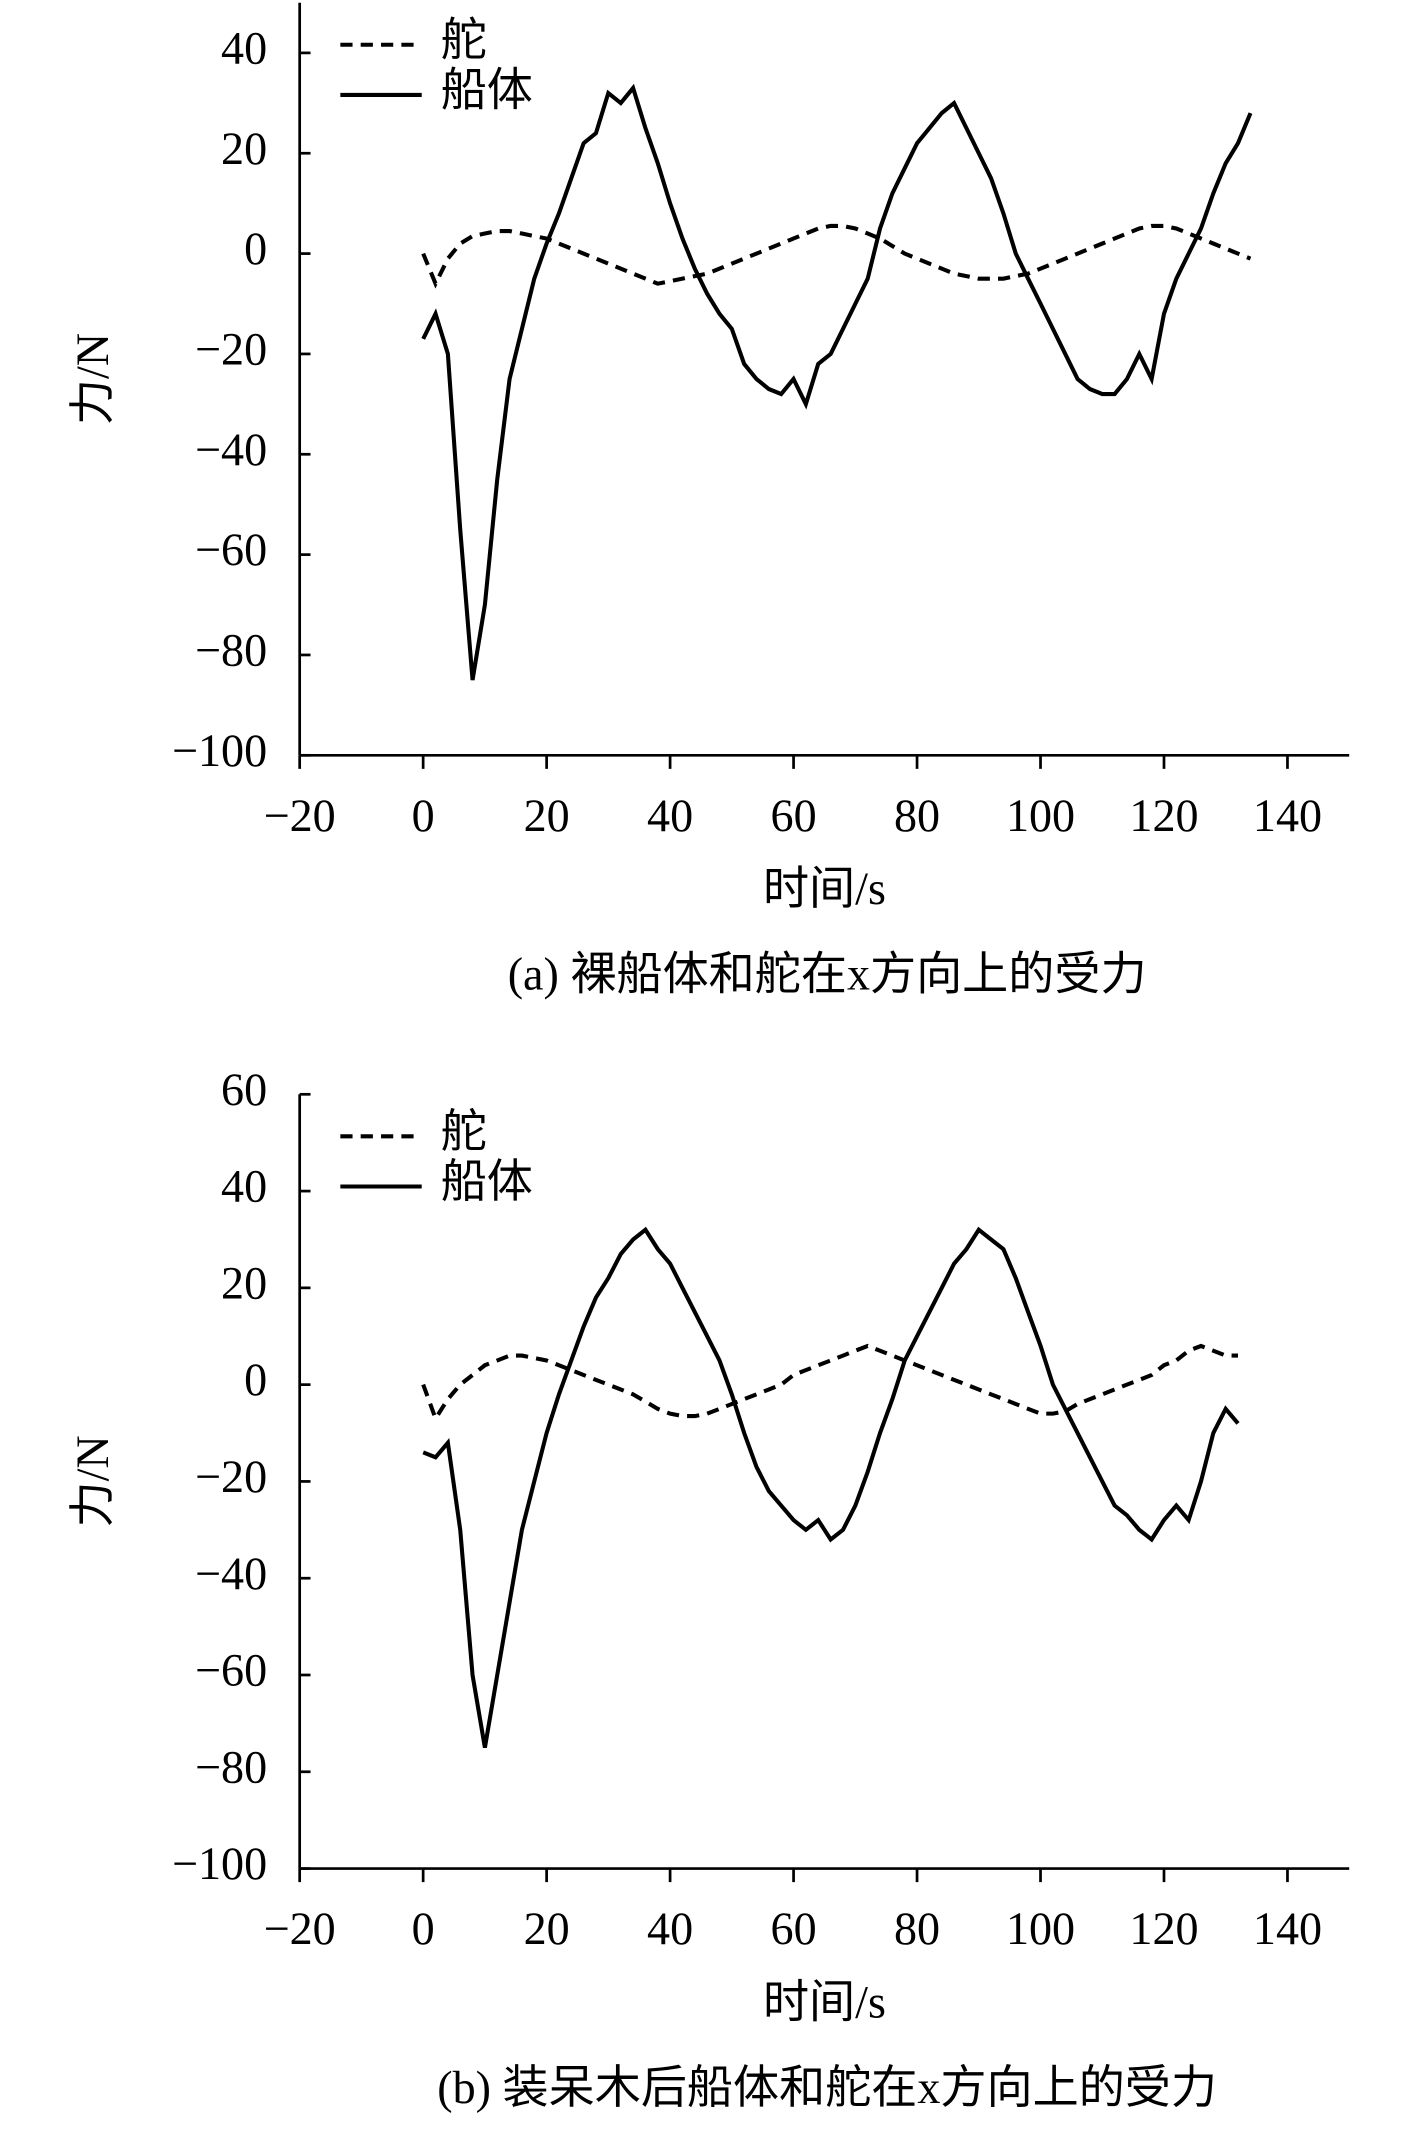 The width and height of the screenshot is (1417, 2138). Describe the element at coordinates (244, 1089) in the screenshot. I see `y-tick-label: 60` at that location.